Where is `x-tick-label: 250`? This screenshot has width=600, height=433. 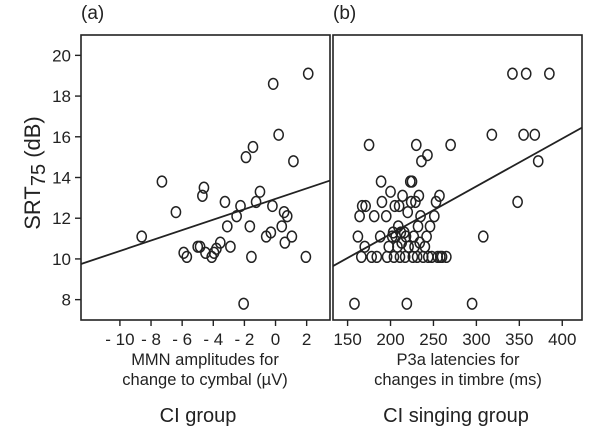
x-tick-label: 250 is located at coordinates (433, 339).